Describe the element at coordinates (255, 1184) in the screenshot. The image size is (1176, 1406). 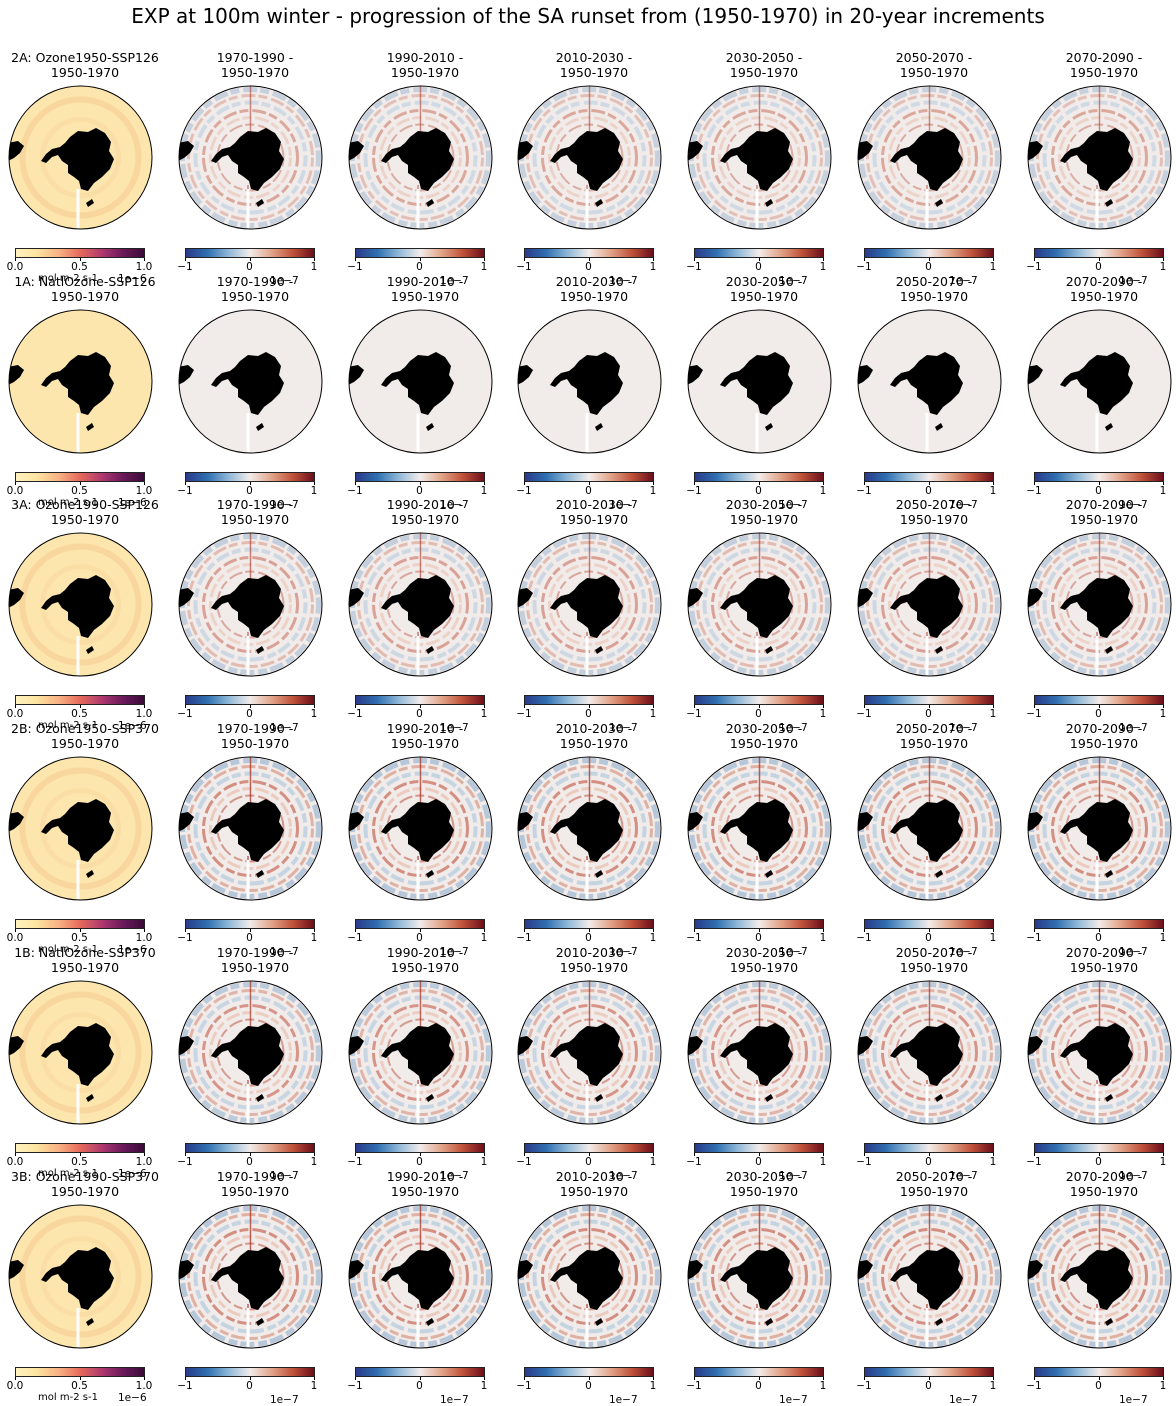
I see `panel-title: 1970-1990 - 1950-1970` at that location.